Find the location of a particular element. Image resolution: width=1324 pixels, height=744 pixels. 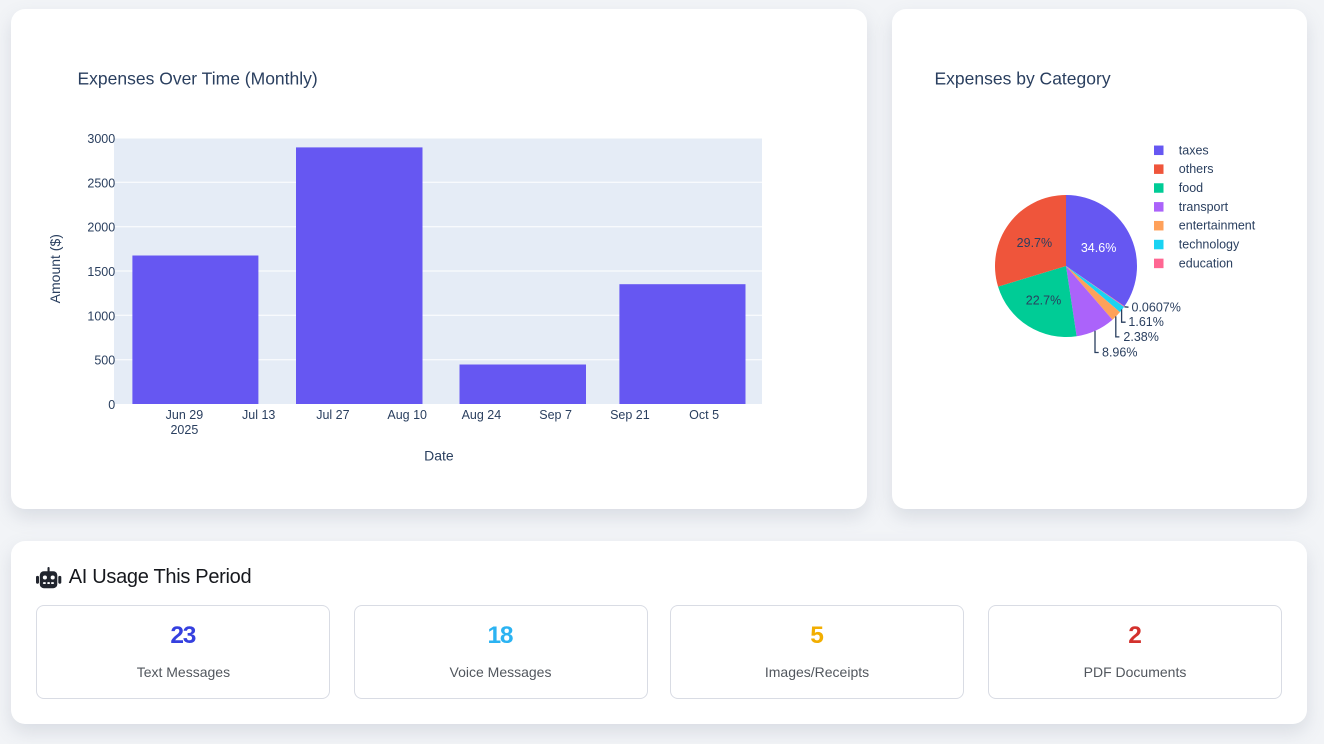

svg-text: taxes is located at coordinates (1194, 150).